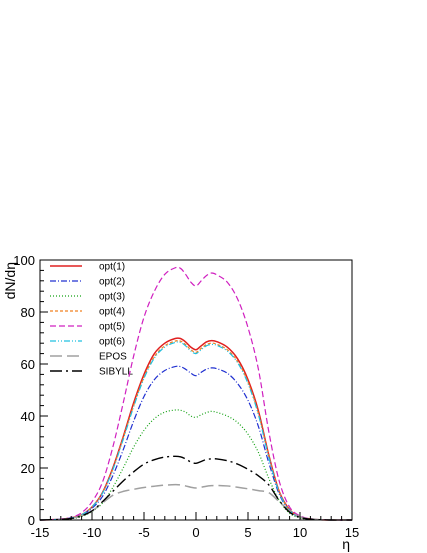 Image resolution: width=427 pixels, height=553 pixels. Describe the element at coordinates (92, 532) in the screenshot. I see `x-tick-label: -10` at that location.